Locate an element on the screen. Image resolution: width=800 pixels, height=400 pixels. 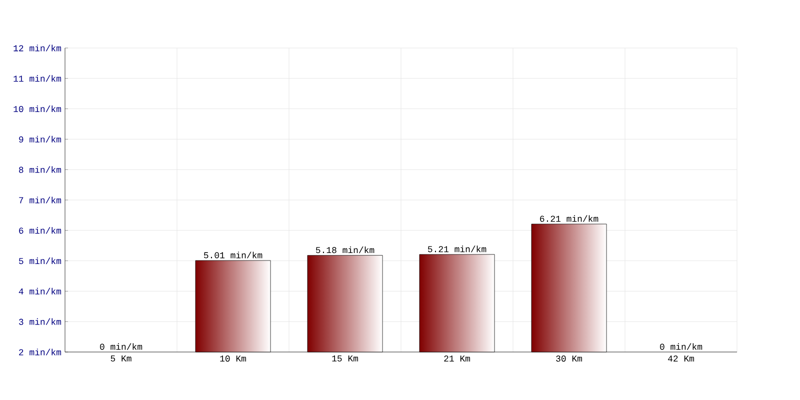
x-tick-label: 5 Km is located at coordinates (121, 359).